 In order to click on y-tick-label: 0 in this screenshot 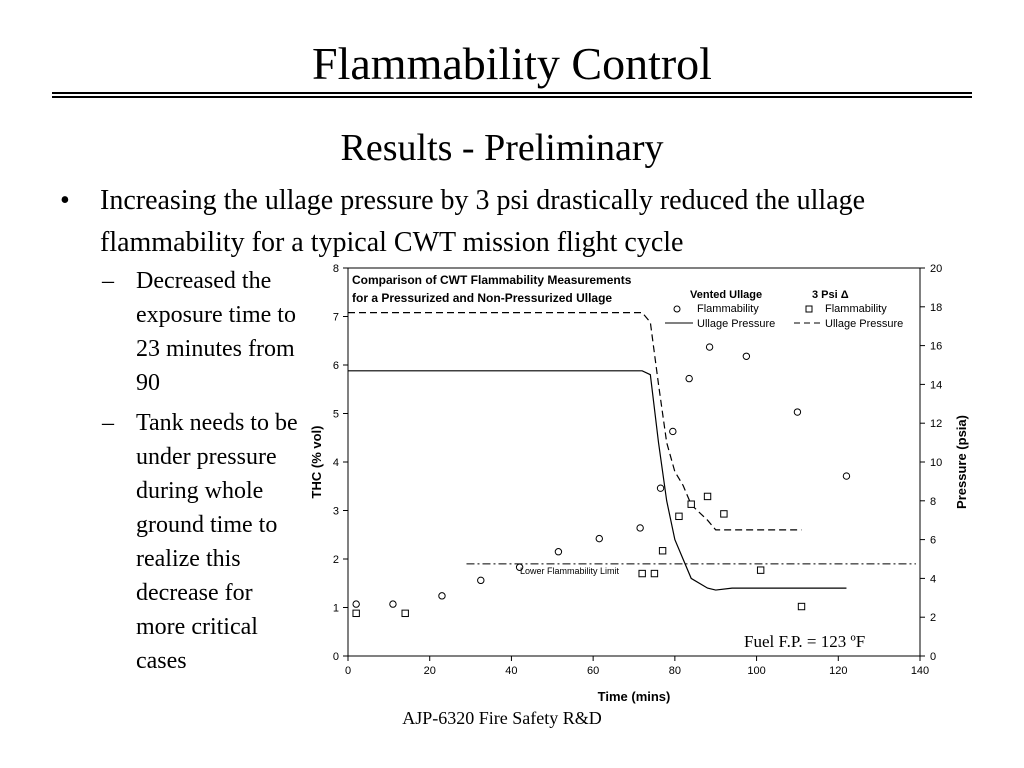, I will do `click(336, 657)`.